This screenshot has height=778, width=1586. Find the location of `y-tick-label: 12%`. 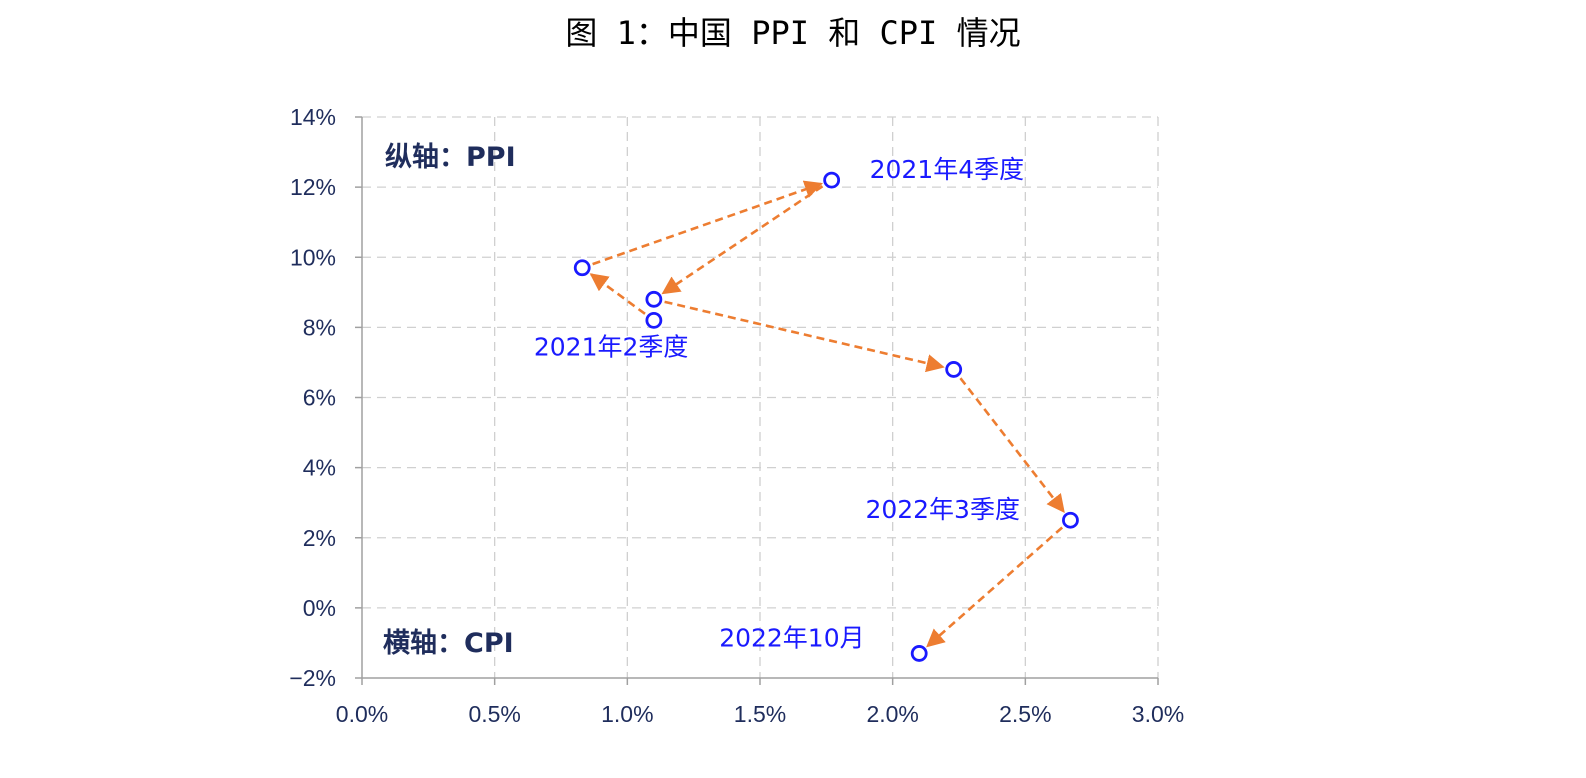

y-tick-label: 12% is located at coordinates (313, 187).